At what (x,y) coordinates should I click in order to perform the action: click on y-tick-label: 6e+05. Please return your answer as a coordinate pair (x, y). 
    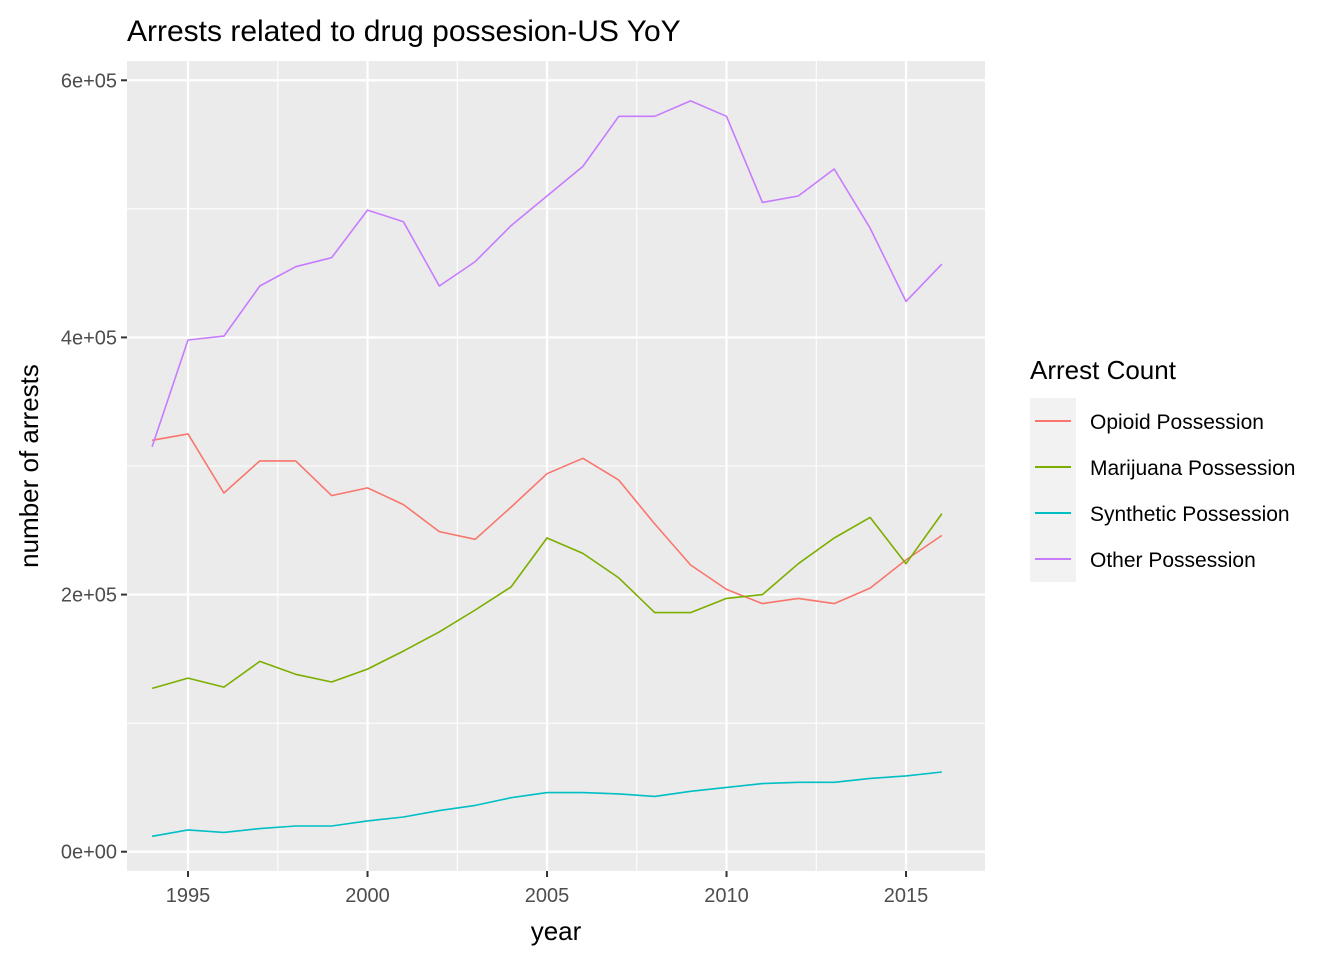
    Looking at the image, I should click on (89, 81).